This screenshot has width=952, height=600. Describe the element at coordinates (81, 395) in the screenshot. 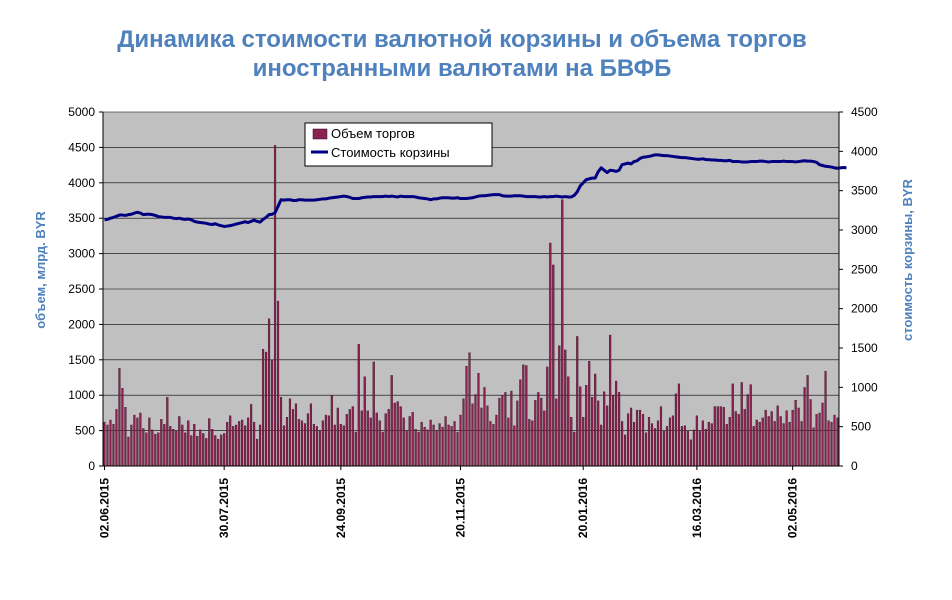

I see `left-tick-label: 1000` at that location.